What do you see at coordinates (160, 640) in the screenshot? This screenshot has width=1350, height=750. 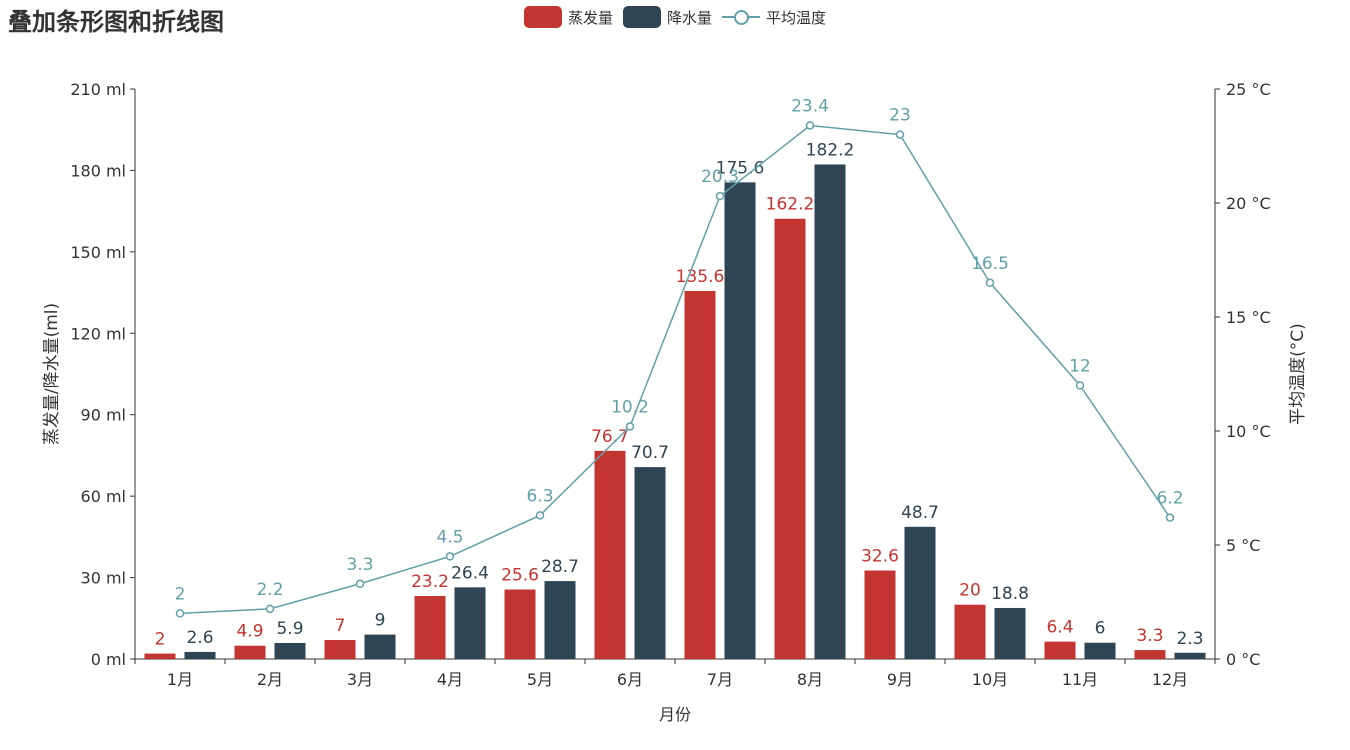 I see `bar-data-label: 2` at bounding box center [160, 640].